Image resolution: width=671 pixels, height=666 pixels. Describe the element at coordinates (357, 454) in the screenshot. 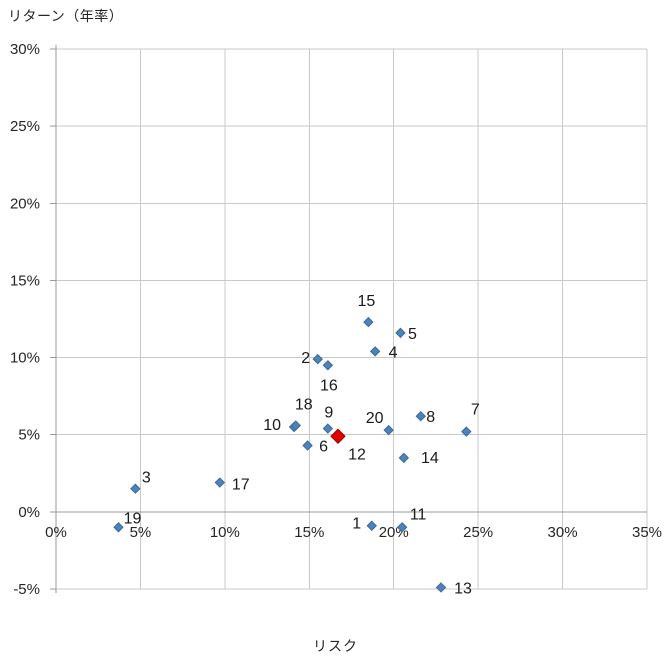

I see `data-point-label-12: 12` at that location.